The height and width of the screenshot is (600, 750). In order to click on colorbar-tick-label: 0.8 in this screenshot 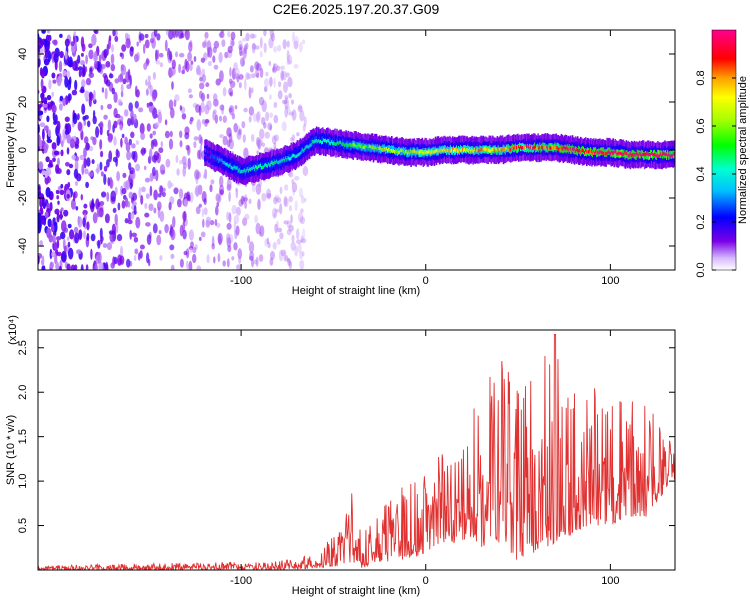, I will do `click(701, 77)`.